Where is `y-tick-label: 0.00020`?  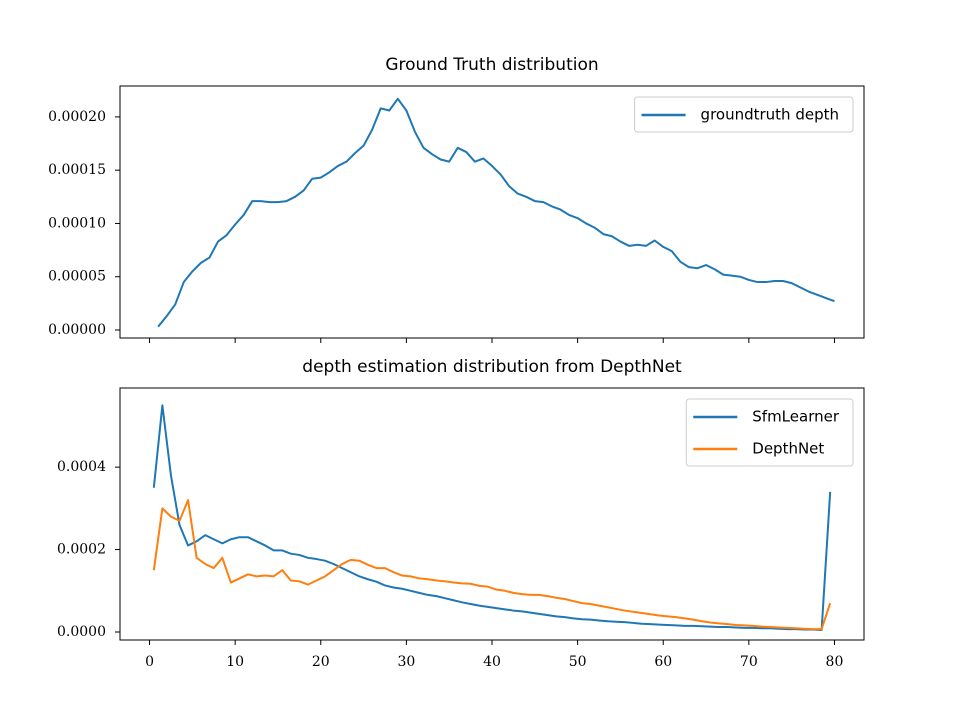 y-tick-label: 0.00020 is located at coordinates (77, 117).